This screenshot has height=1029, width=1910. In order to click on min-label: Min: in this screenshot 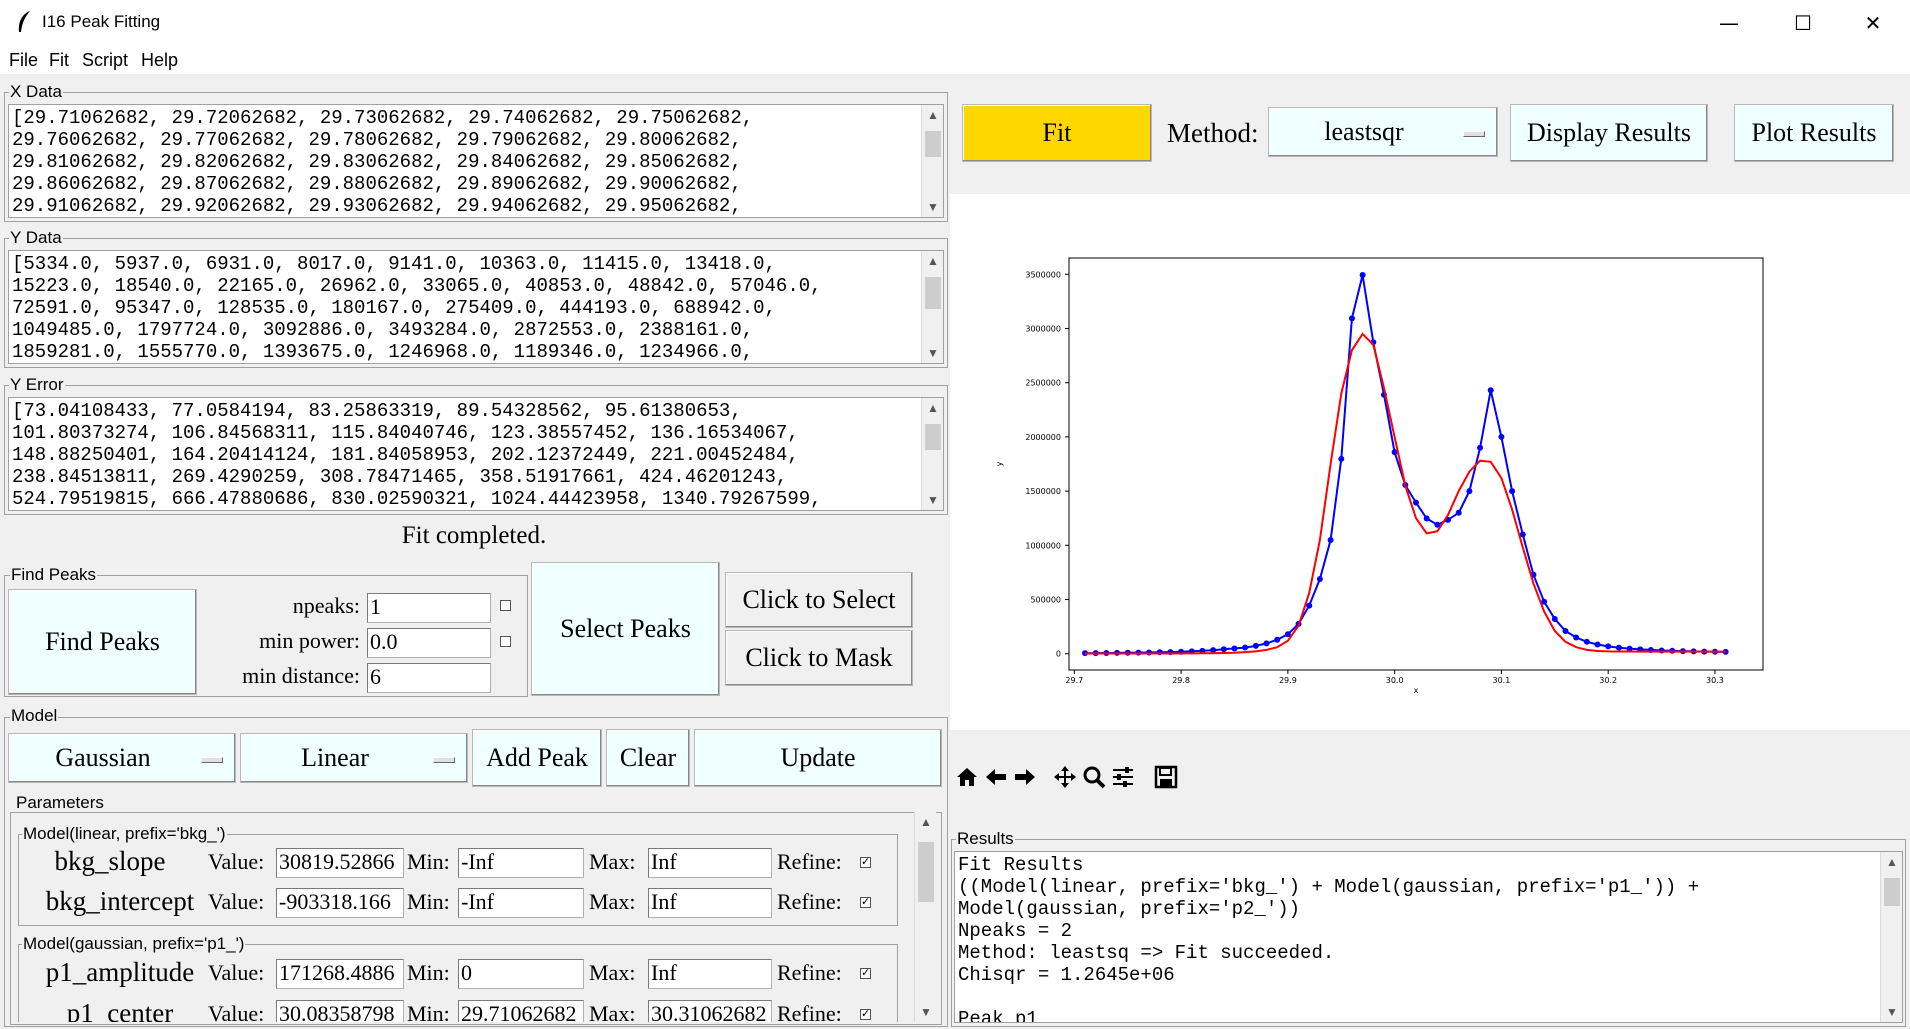, I will do `click(428, 972)`.